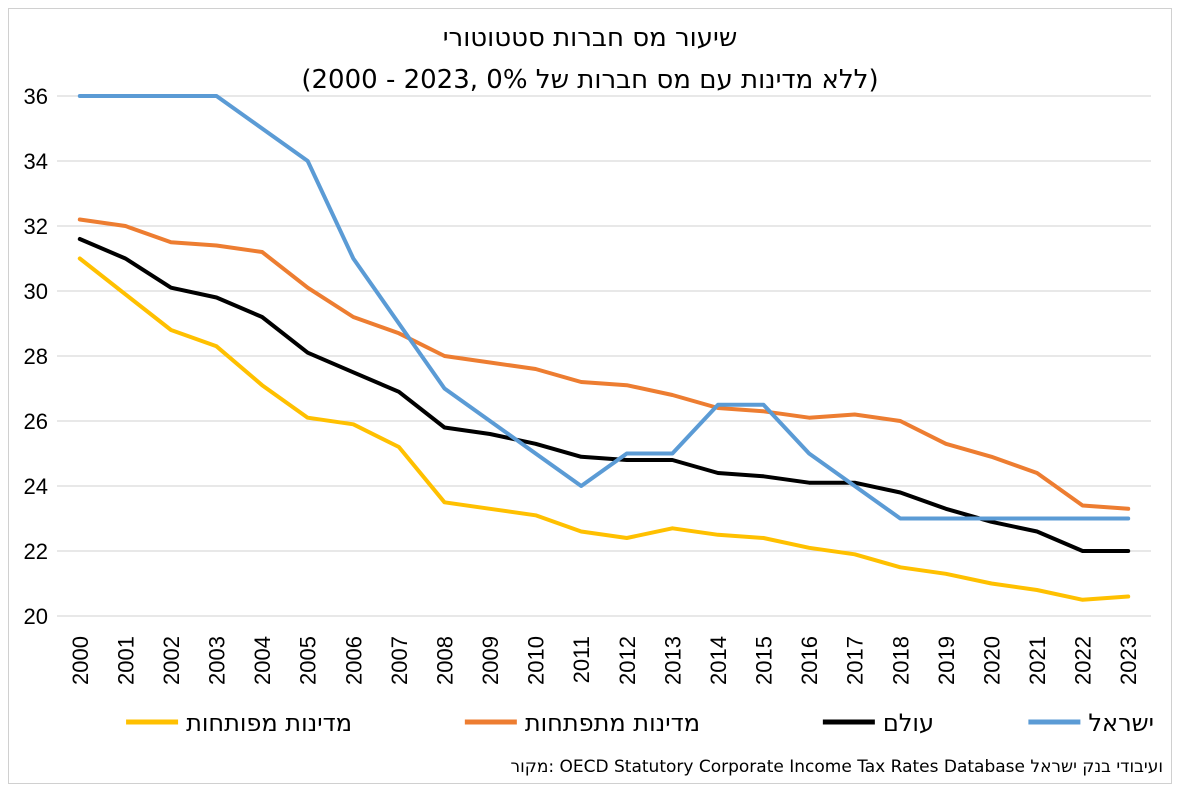 The image size is (1182, 794). What do you see at coordinates (581, 659) in the screenshot?
I see `x-tick-label: 2011` at bounding box center [581, 659].